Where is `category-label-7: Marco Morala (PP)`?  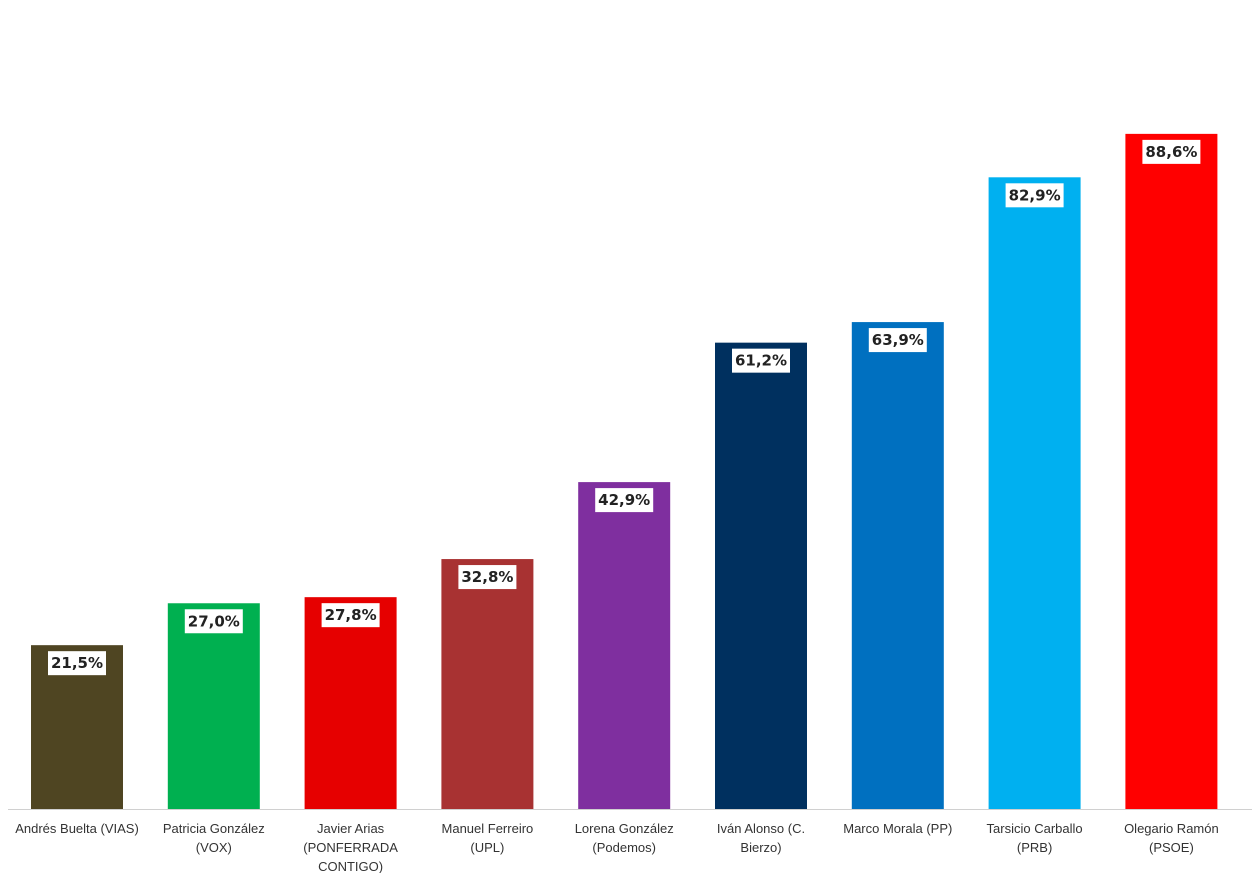 category-label-7: Marco Morala (PP) is located at coordinates (897, 828).